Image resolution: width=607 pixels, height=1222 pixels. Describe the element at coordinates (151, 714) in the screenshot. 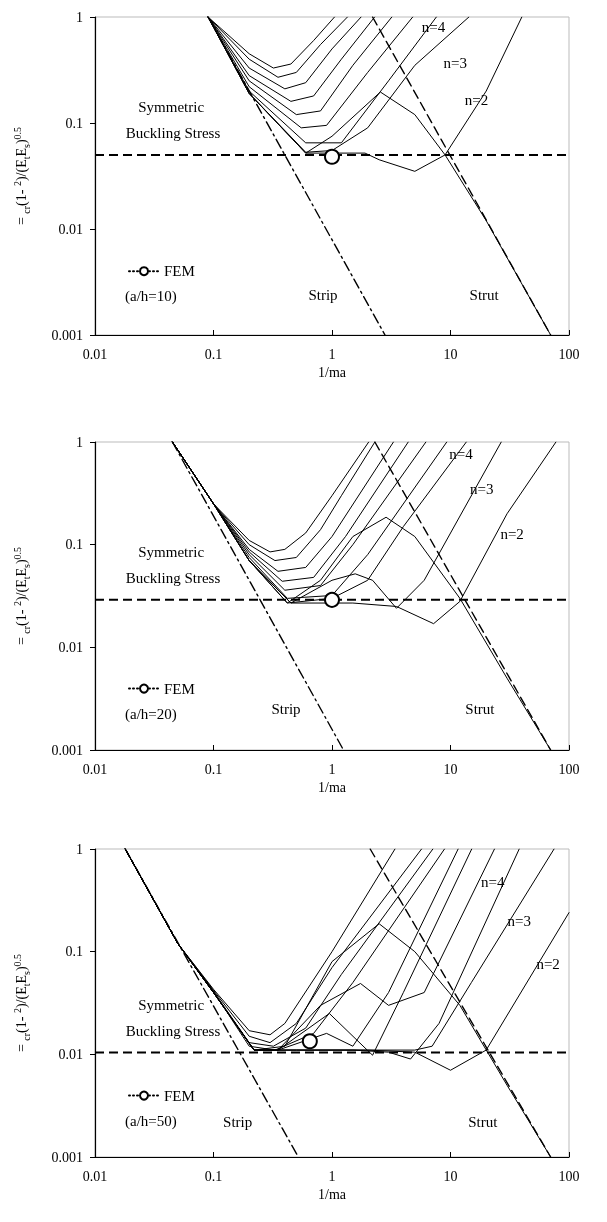

I see `annotation: (a/h=20)` at that location.